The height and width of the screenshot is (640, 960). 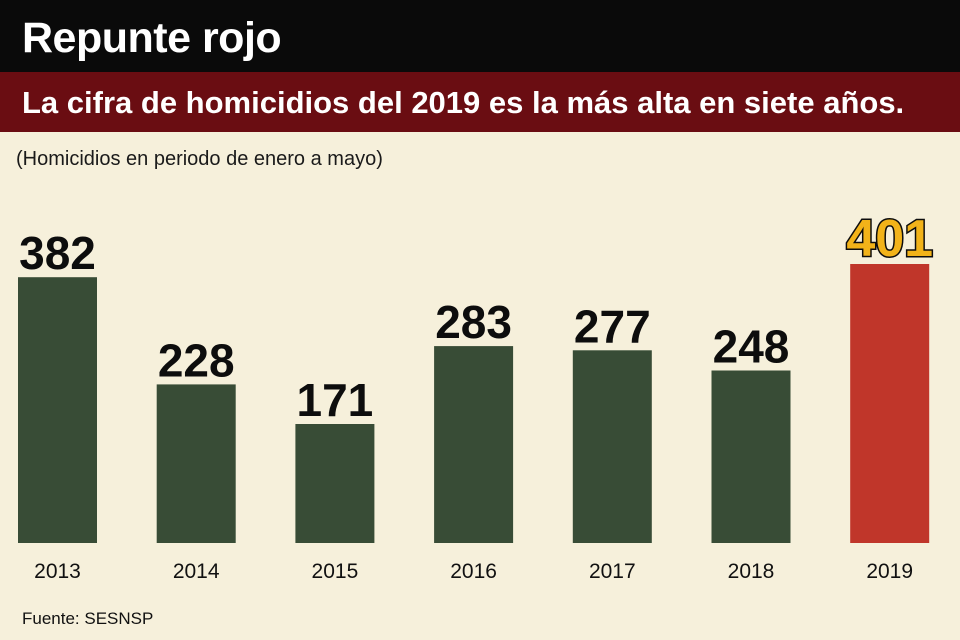 I want to click on value-label-2015: 171, so click(x=335, y=400).